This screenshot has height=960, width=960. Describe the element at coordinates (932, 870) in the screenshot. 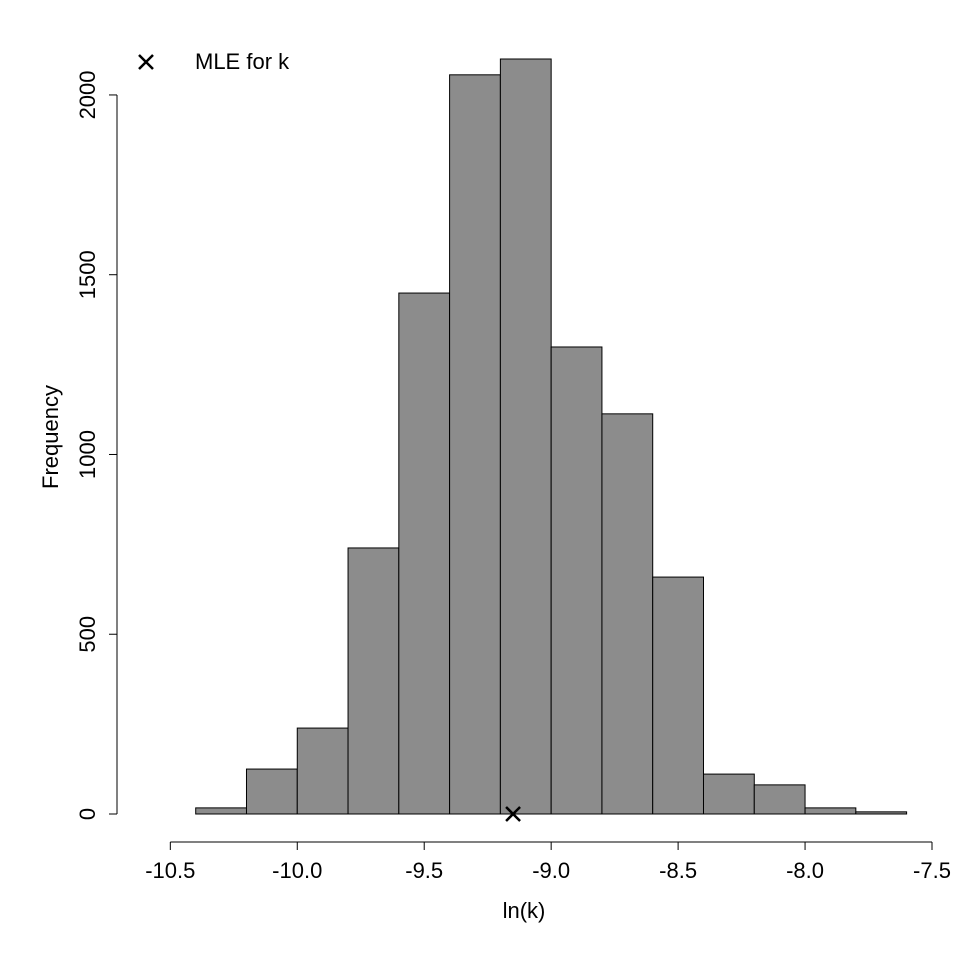

I see `x-tick-label: -7.5` at that location.